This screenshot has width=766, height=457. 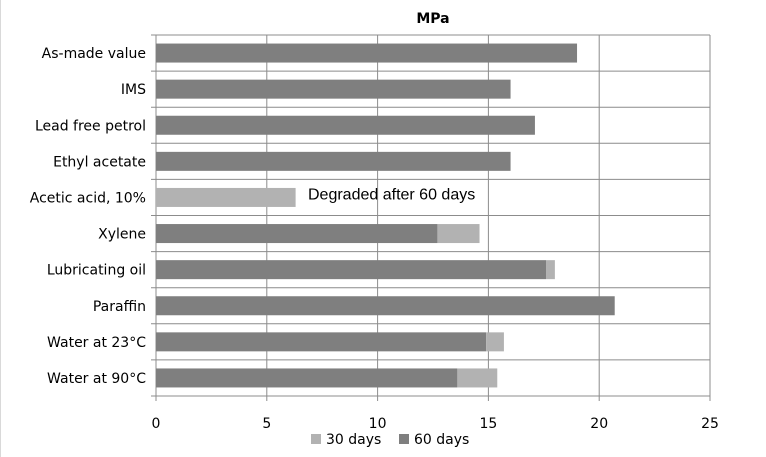 I want to click on chart-title: MPa, so click(x=432, y=19).